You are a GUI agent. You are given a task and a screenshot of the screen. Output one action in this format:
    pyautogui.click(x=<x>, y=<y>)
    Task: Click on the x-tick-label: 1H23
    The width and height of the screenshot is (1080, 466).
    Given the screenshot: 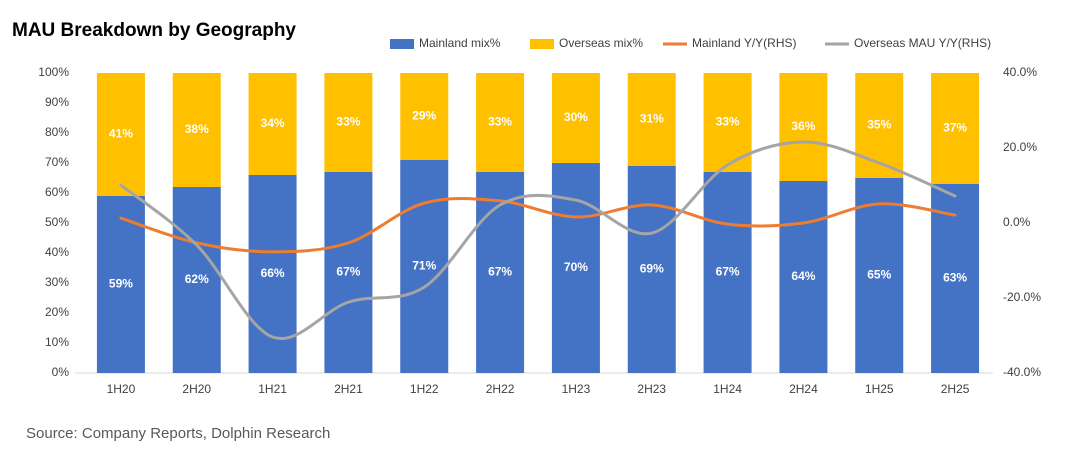 What is the action you would take?
    pyautogui.click(x=576, y=389)
    